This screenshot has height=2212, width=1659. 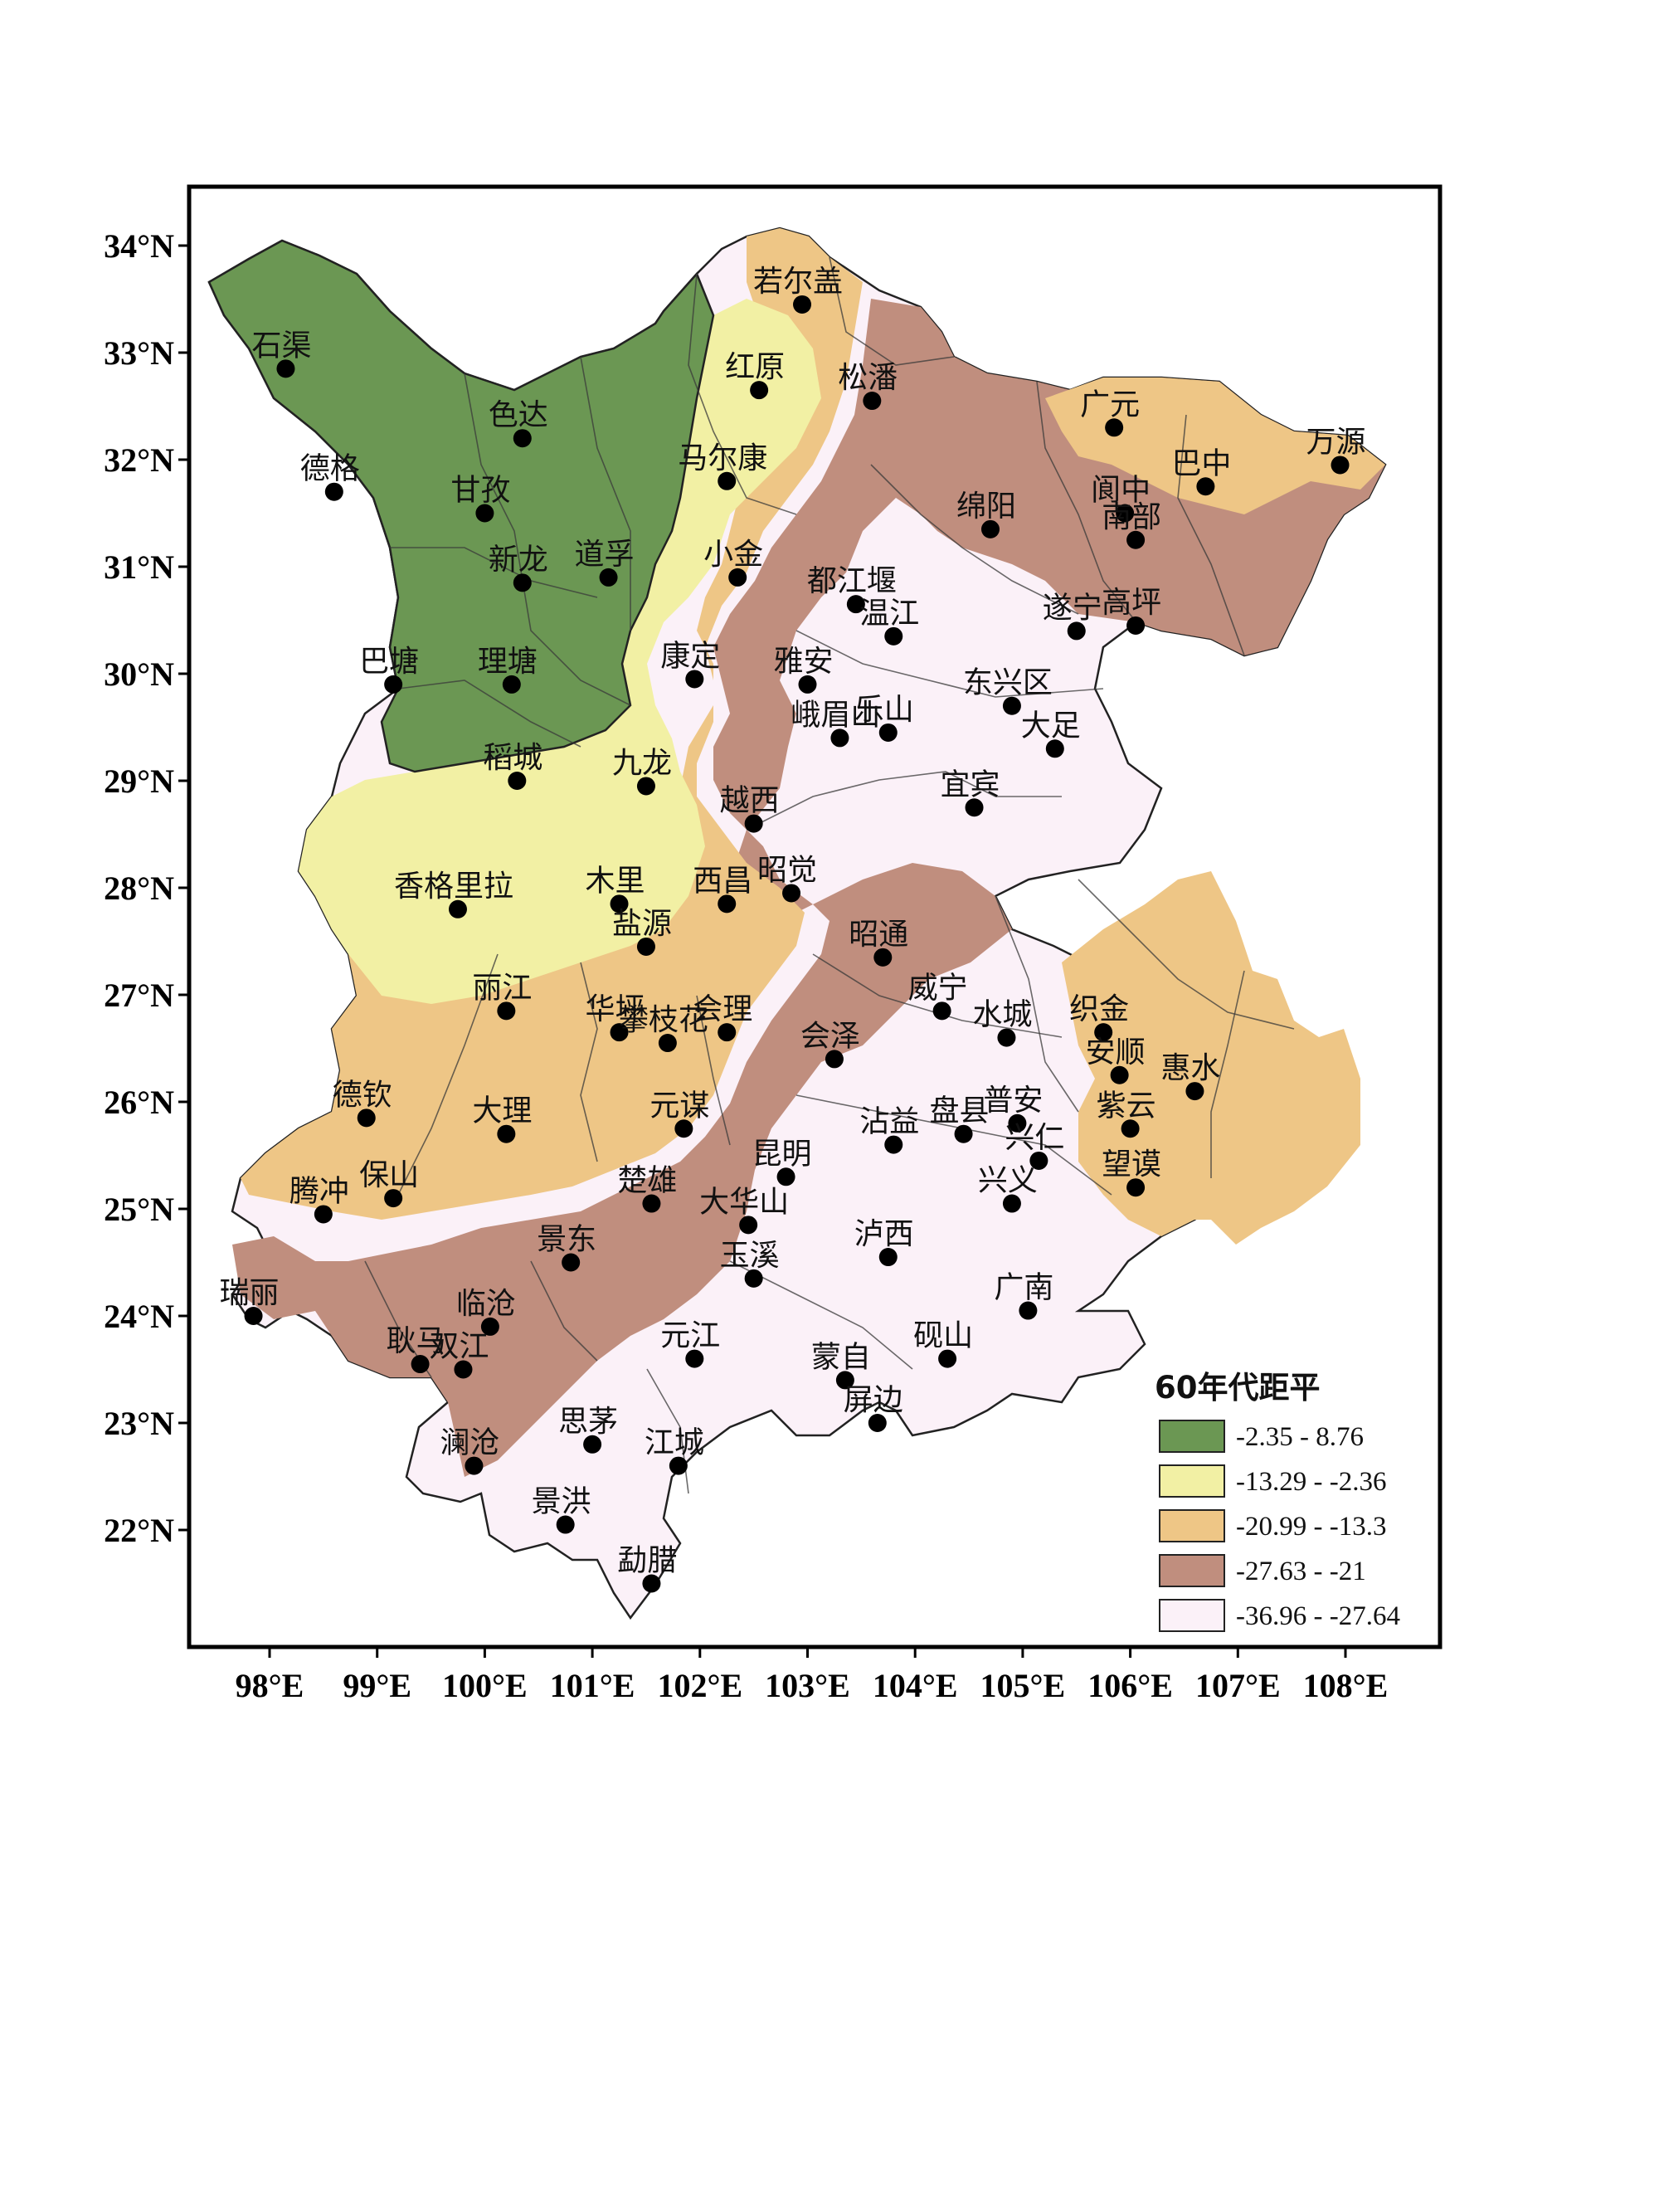 I want to click on legend-title: 60年代距平, so click(x=1238, y=1388).